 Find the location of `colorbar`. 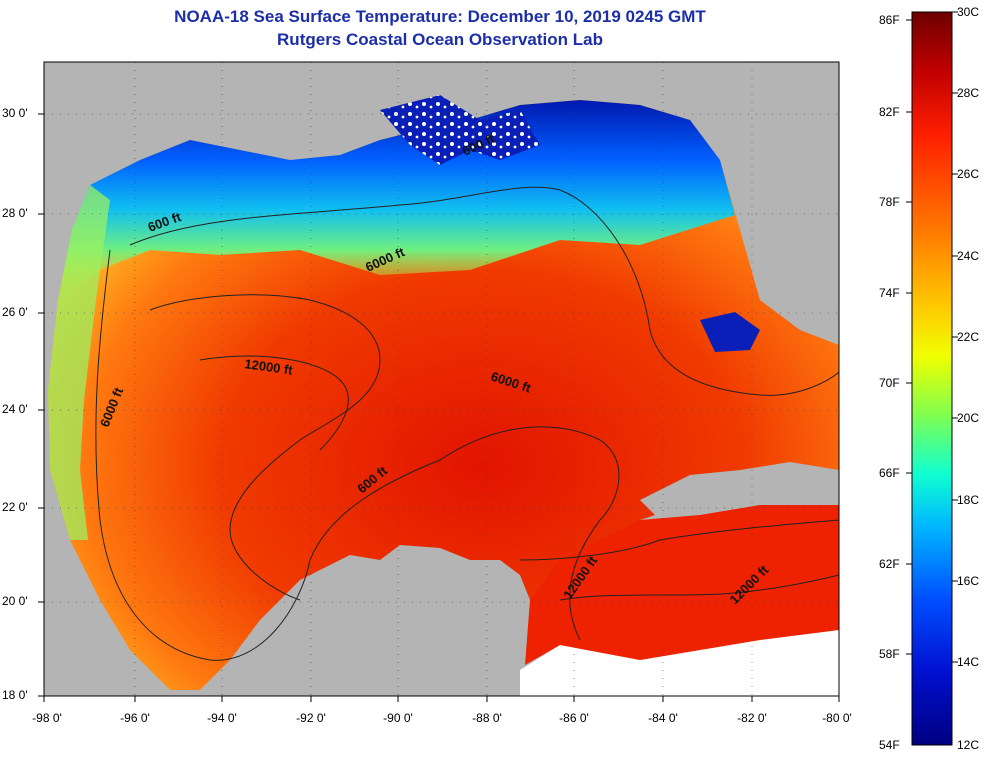

colorbar is located at coordinates (932, 378).